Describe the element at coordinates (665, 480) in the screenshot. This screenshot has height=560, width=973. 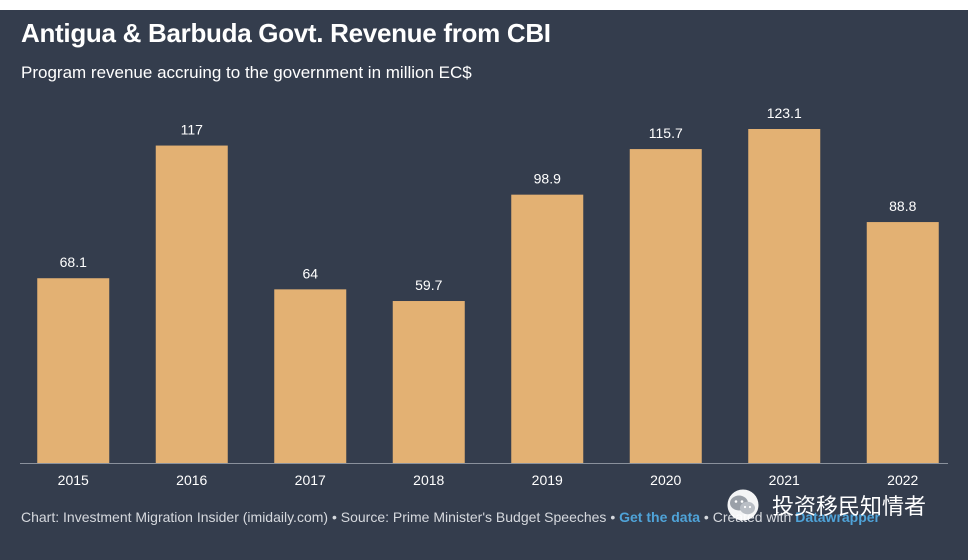
I see `x-tick-label: 2020` at that location.